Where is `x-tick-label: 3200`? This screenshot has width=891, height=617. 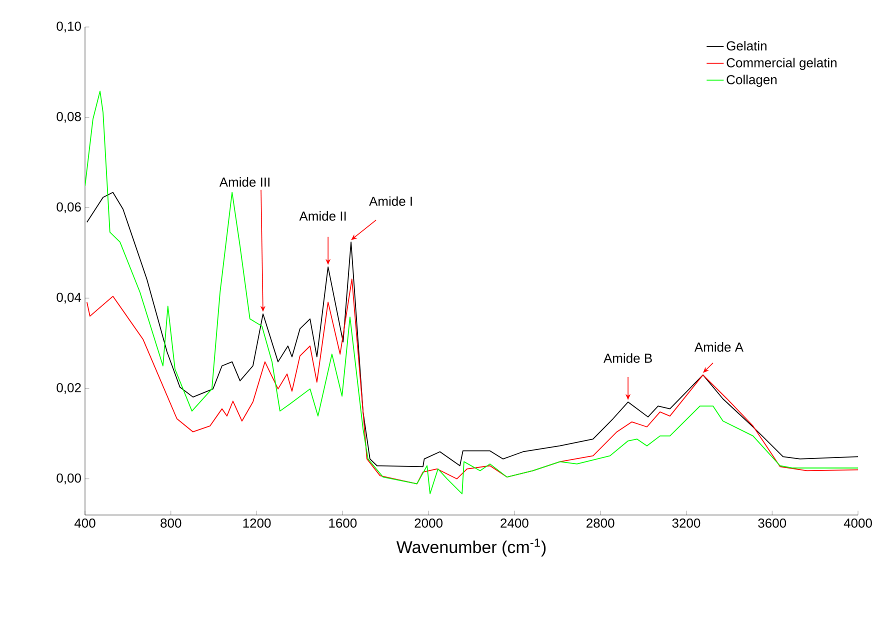 x-tick-label: 3200 is located at coordinates (686, 523).